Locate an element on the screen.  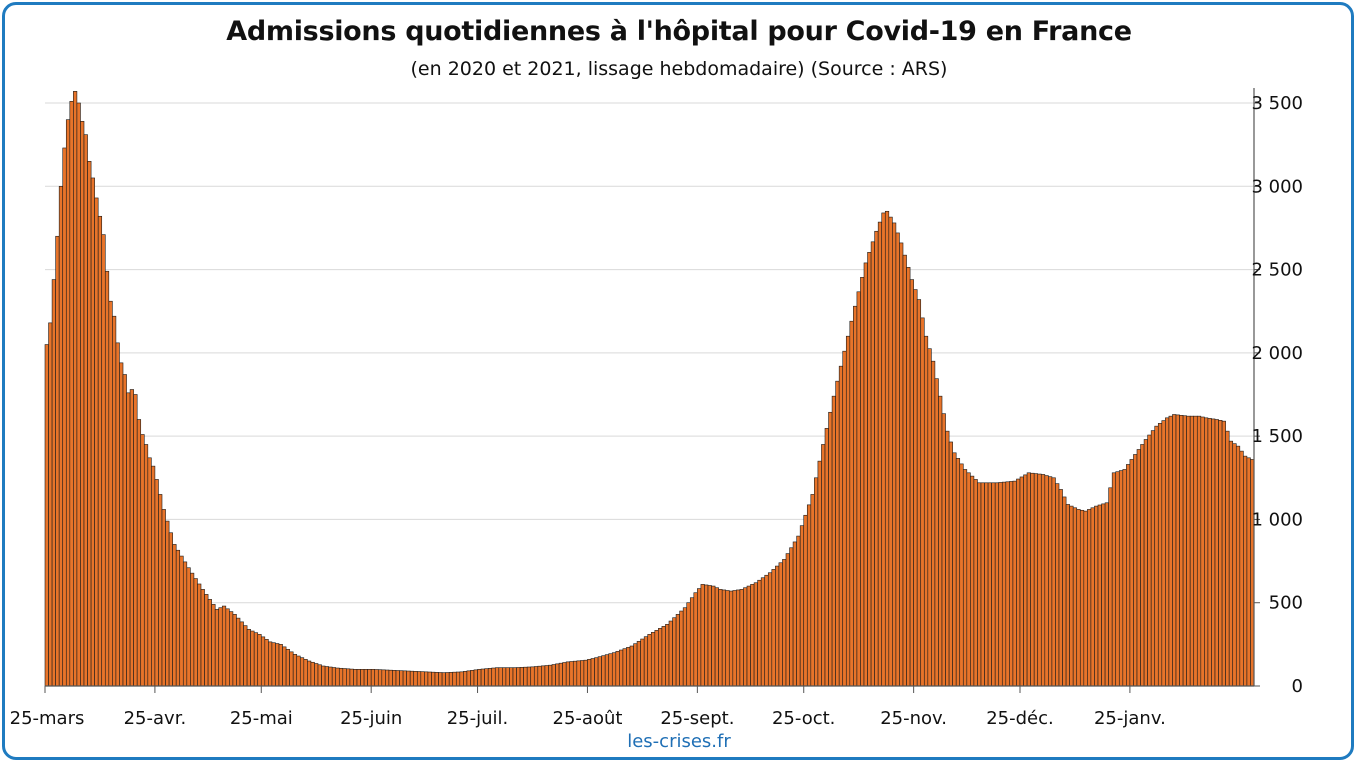
y-tick-label: 1 000 is located at coordinates (1277, 519).